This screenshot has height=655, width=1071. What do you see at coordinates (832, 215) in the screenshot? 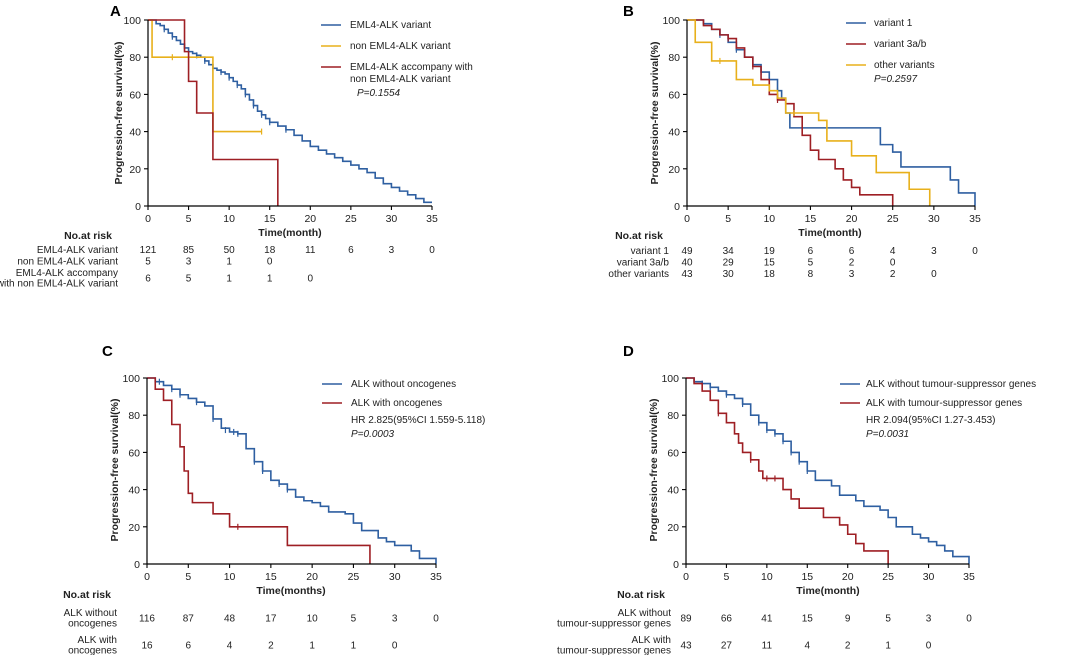
I see `panel-b-xticks: 0 5 10 15 20 25 30 35` at bounding box center [832, 215].